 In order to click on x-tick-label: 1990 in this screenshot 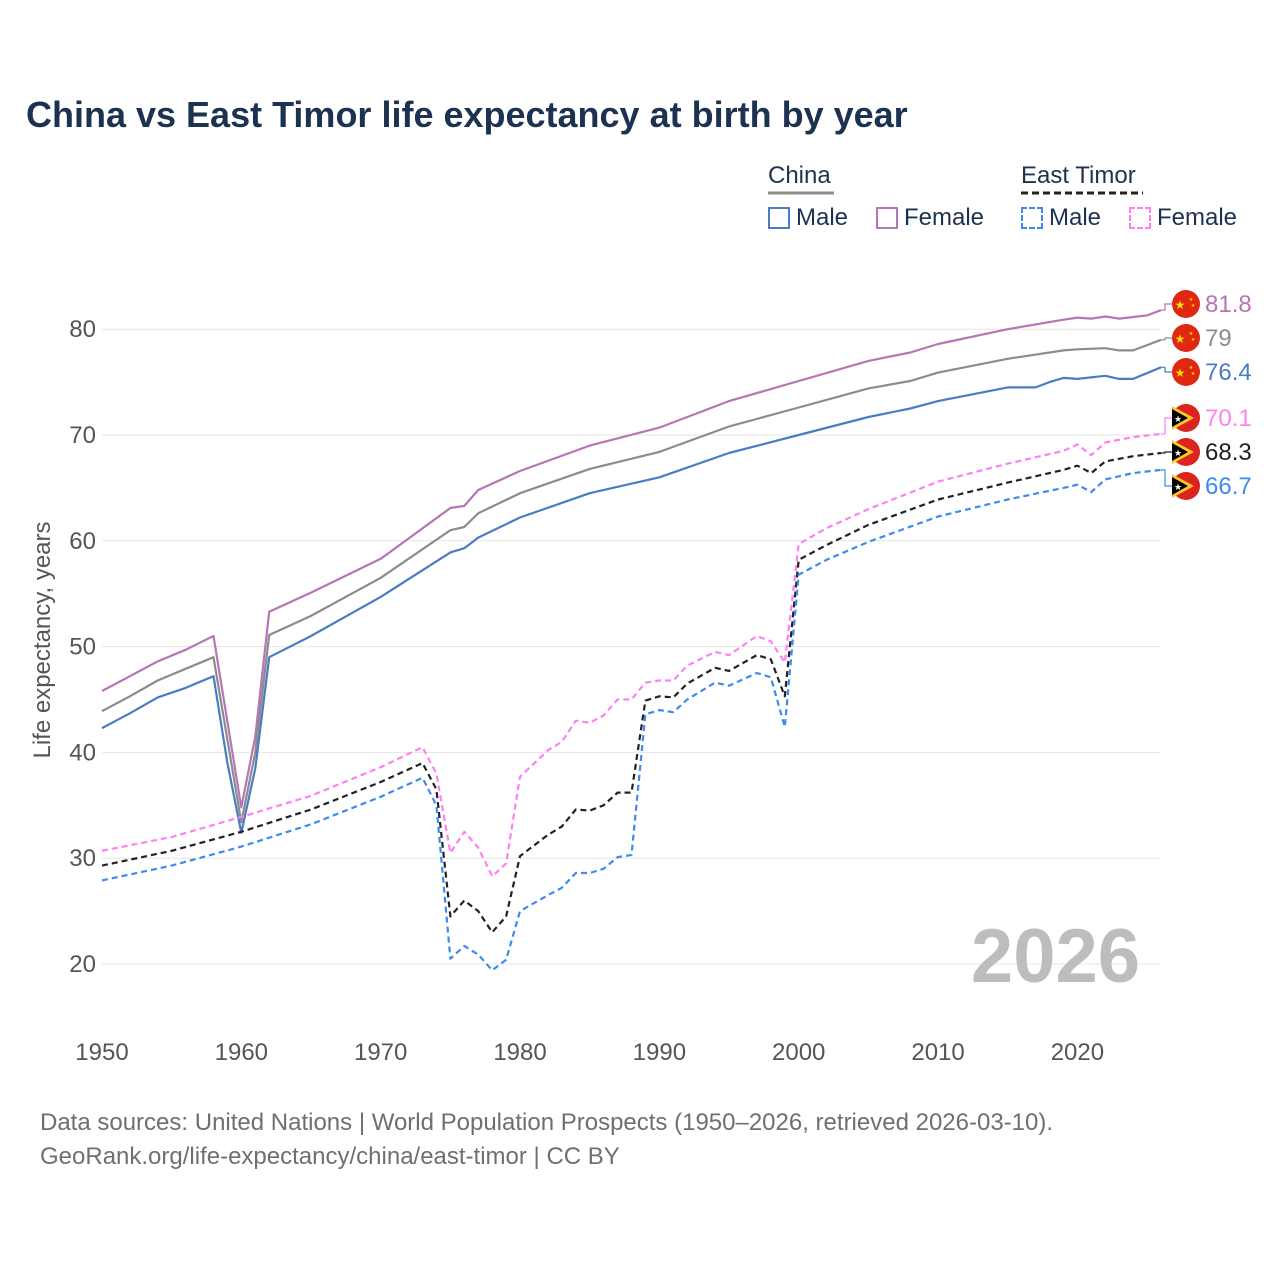, I will do `click(659, 1052)`.